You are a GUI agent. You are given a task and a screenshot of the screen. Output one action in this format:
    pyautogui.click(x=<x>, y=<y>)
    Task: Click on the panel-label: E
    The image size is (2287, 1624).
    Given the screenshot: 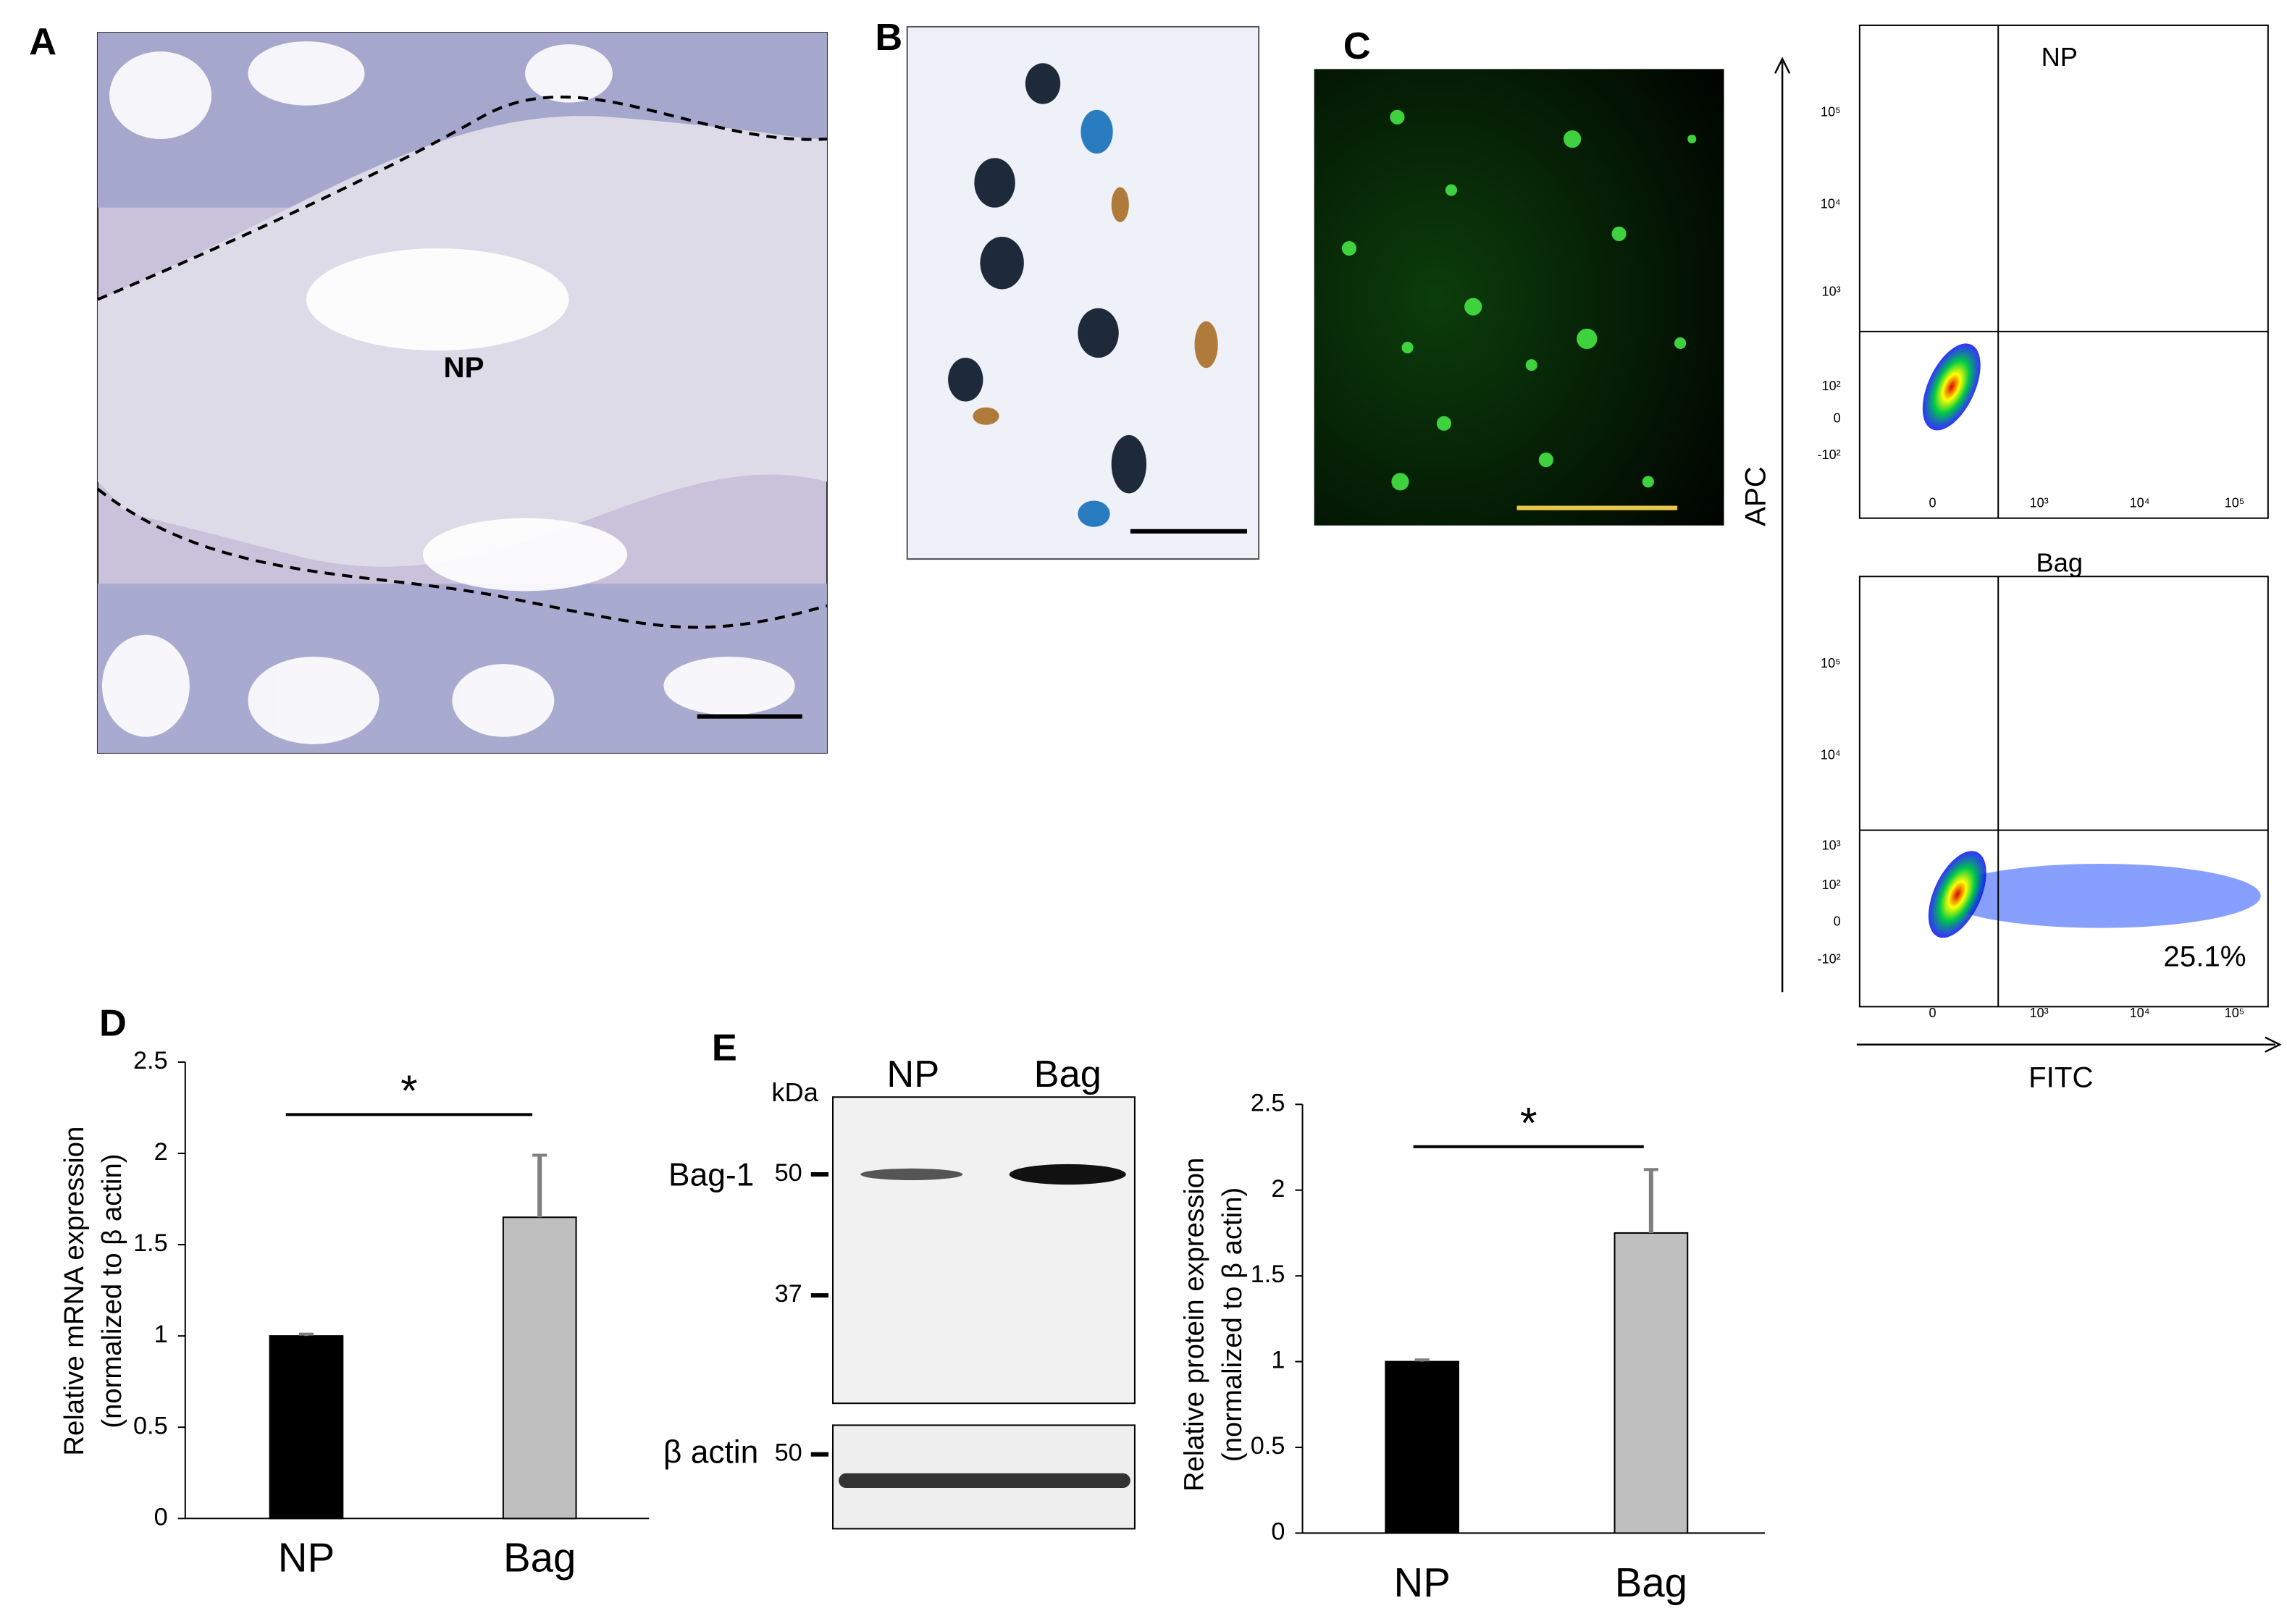 What is the action you would take?
    pyautogui.click(x=724, y=1048)
    